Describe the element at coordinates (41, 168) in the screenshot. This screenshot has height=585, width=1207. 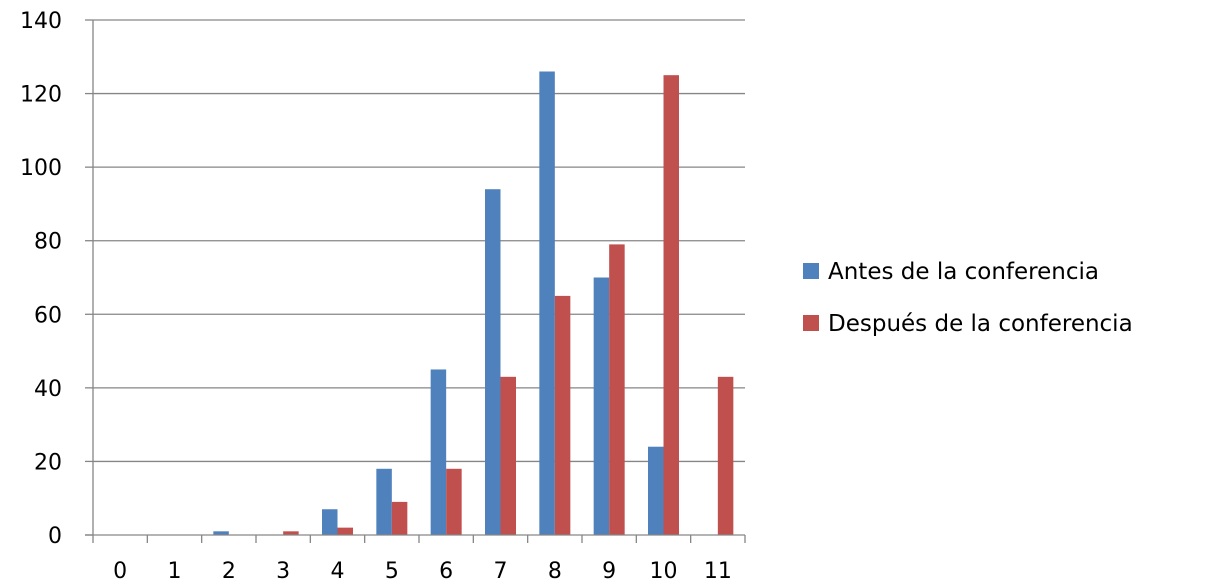
I see `y-tick-label: 100` at that location.